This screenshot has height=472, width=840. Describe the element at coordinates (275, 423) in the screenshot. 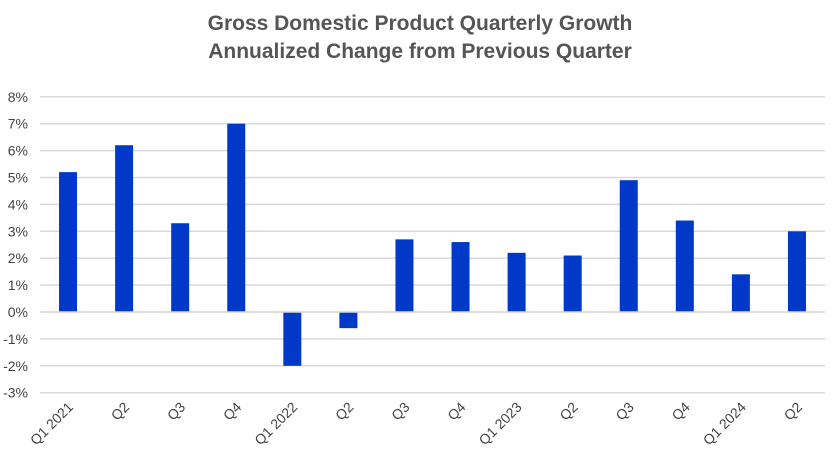

I see `x-tick-label: Q1 2022` at that location.